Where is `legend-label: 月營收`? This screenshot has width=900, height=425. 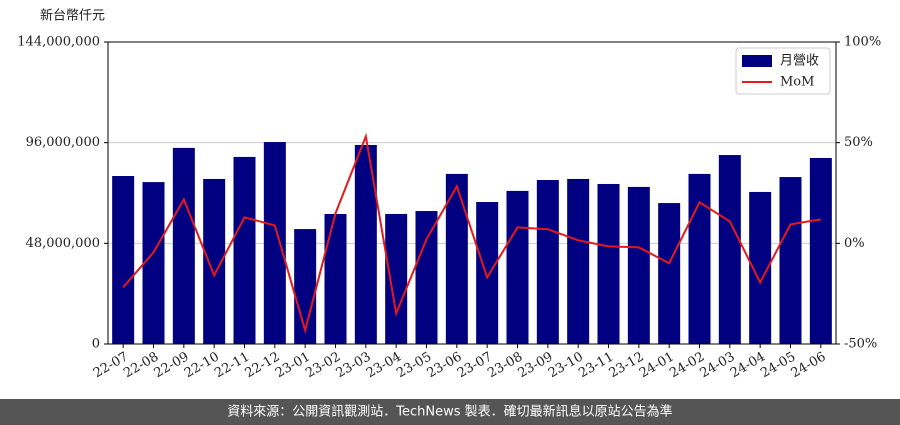 legend-label: 月營收 is located at coordinates (799, 61).